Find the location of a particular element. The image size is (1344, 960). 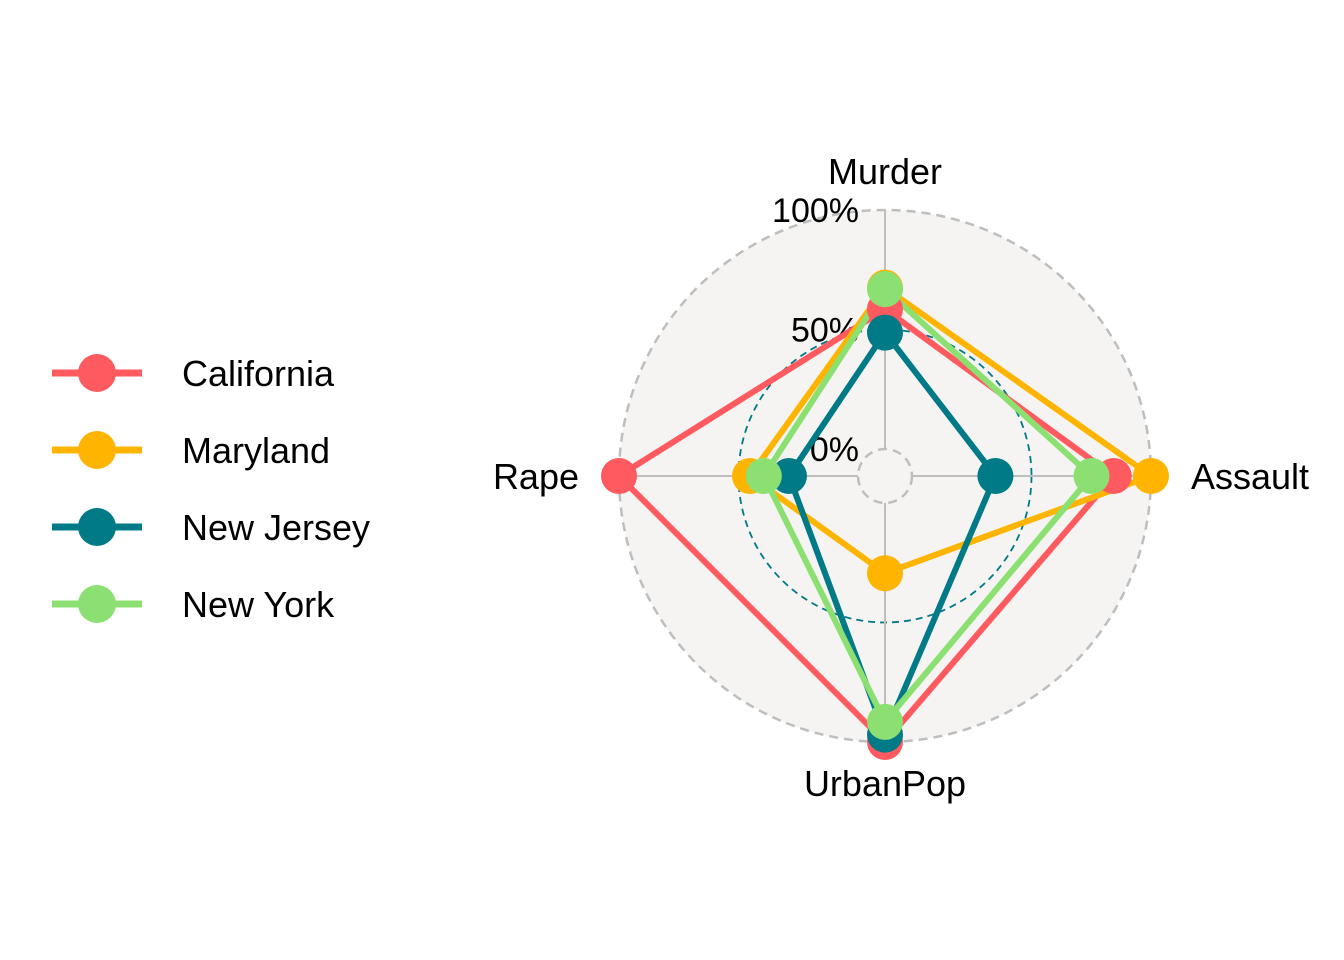

legend-label-maryland: Maryland is located at coordinates (256, 450).